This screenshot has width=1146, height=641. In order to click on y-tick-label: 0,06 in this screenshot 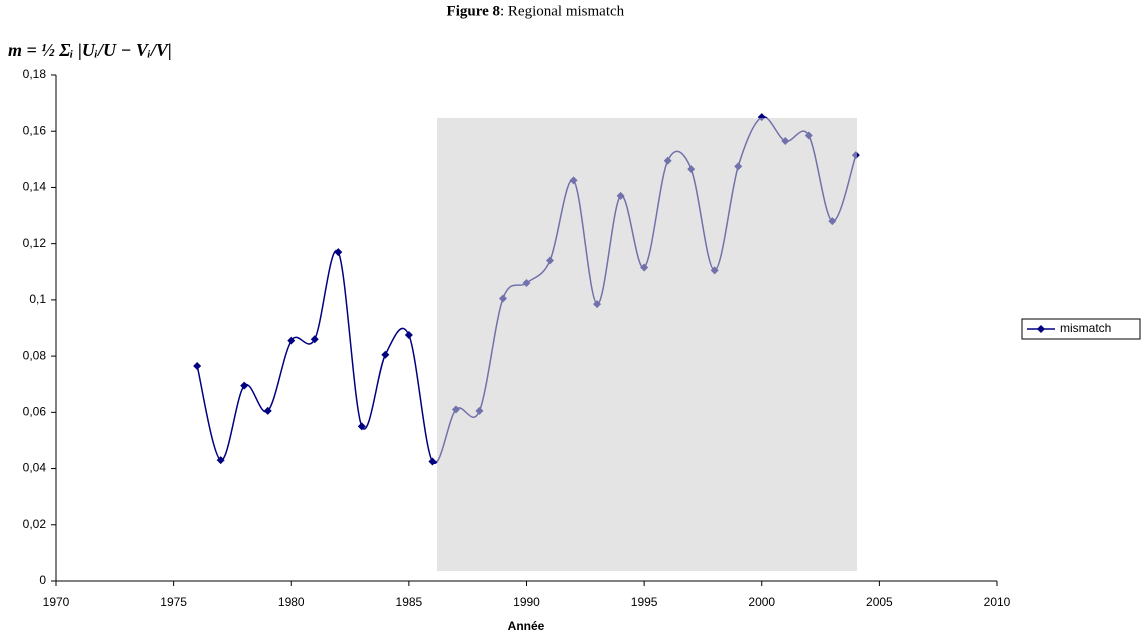, I will do `click(35, 412)`.